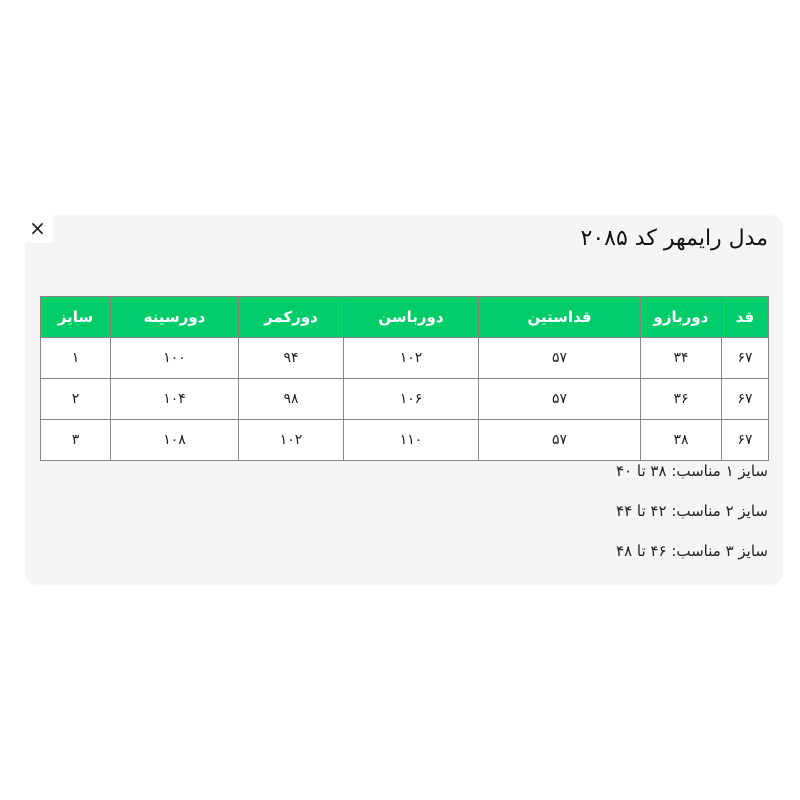  What do you see at coordinates (559, 317) in the screenshot?
I see `header-sleeve: قداستین` at bounding box center [559, 317].